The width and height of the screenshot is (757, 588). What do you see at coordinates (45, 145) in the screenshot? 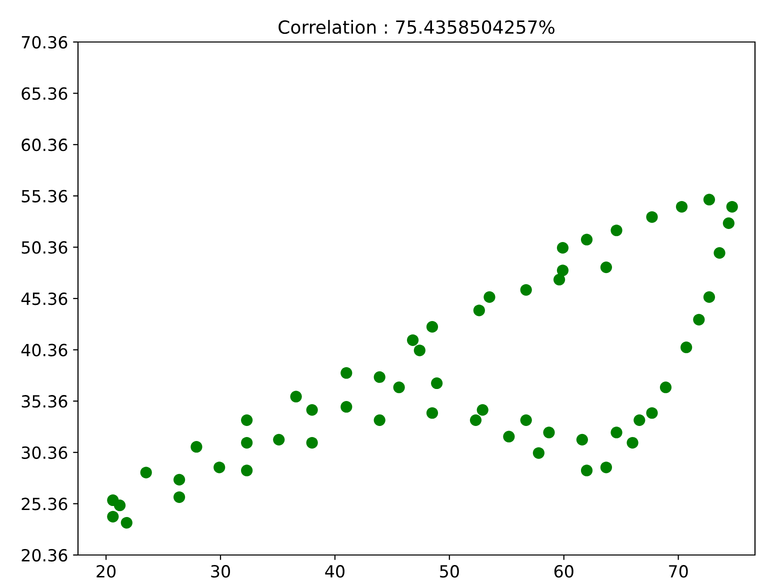
I see `y-tick-label: 60.36` at bounding box center [45, 145].